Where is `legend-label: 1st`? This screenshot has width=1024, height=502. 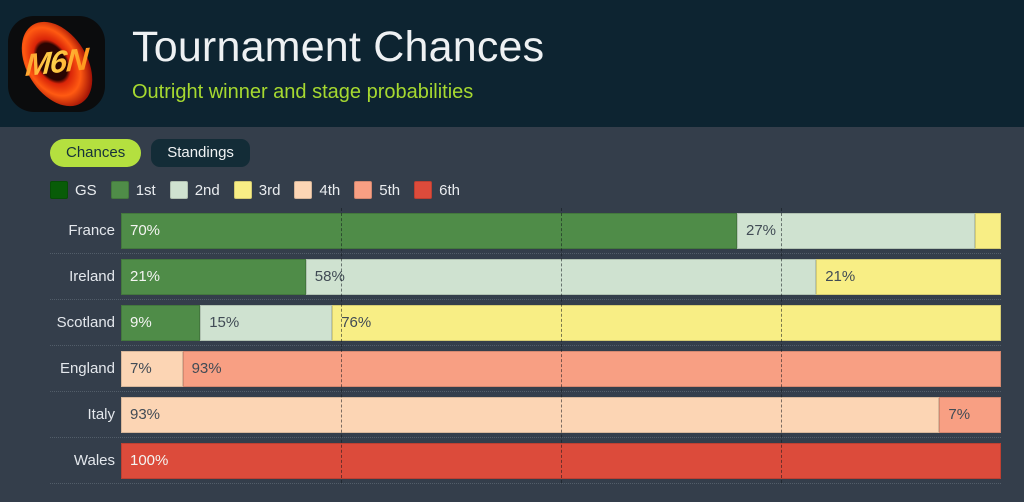 legend-label: 1st is located at coordinates (145, 190).